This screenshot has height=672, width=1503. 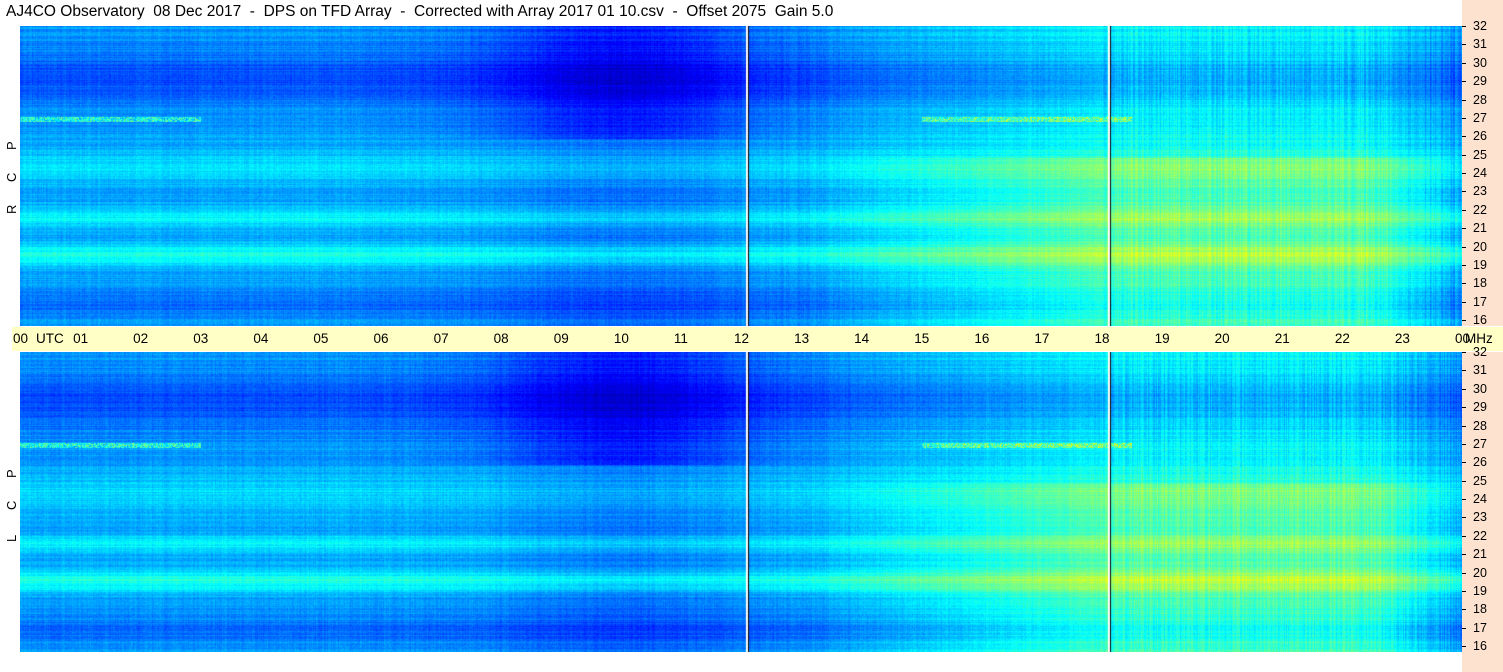 What do you see at coordinates (321, 338) in the screenshot?
I see `time-tick-label: 05` at bounding box center [321, 338].